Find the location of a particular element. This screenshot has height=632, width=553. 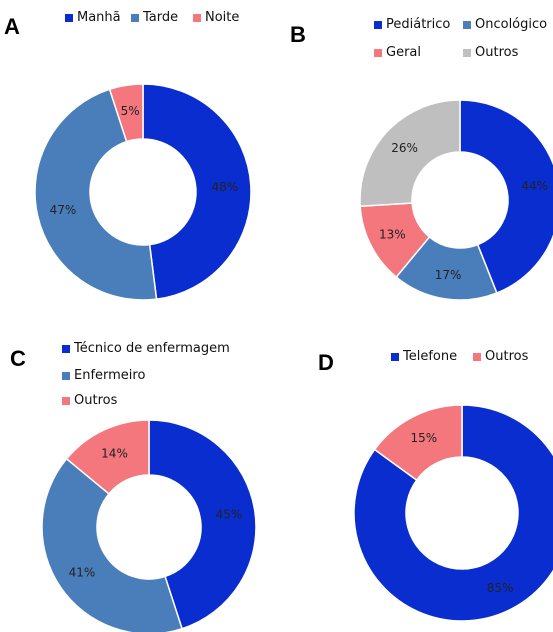

slice-label: 45% is located at coordinates (229, 514).